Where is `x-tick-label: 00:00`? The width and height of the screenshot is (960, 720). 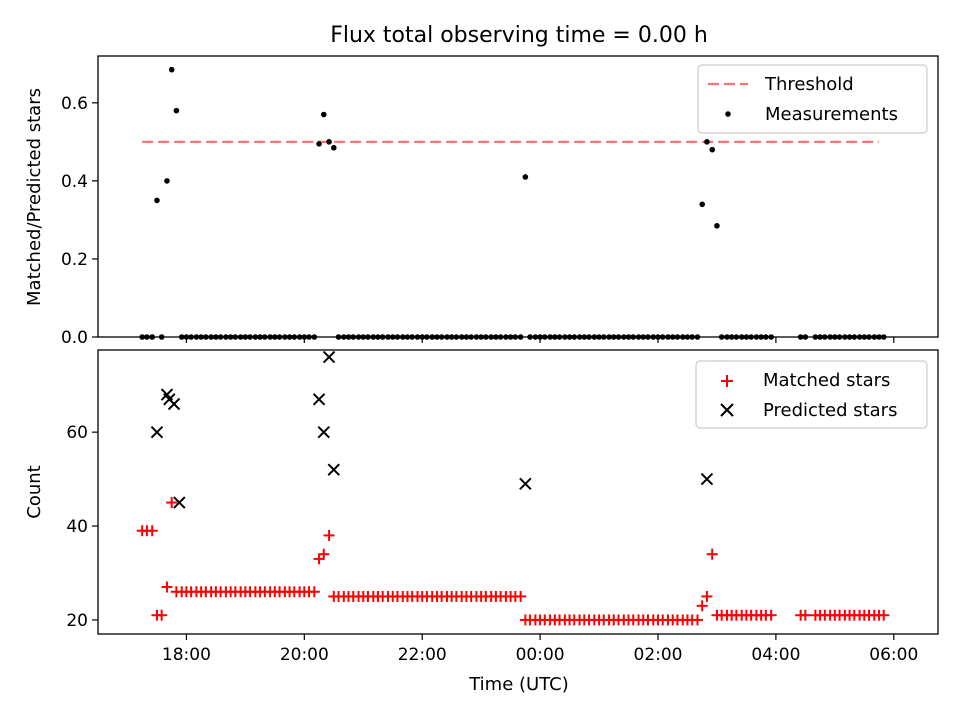
x-tick-label: 00:00 is located at coordinates (540, 655).